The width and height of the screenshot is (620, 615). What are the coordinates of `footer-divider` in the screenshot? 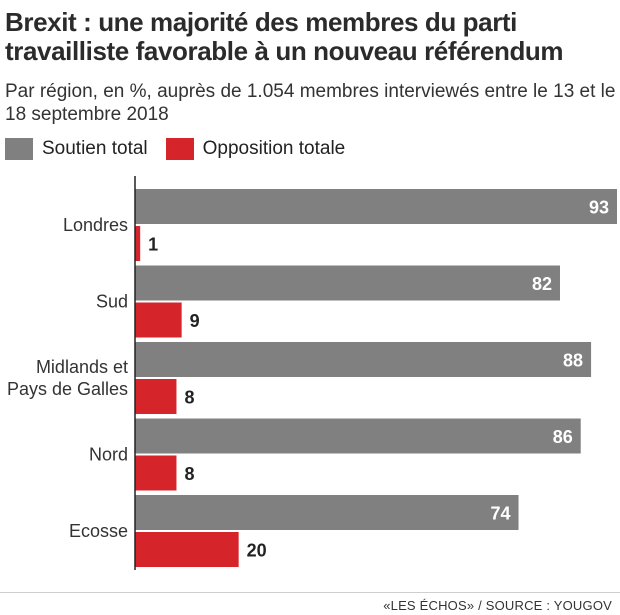 It's located at (310, 592).